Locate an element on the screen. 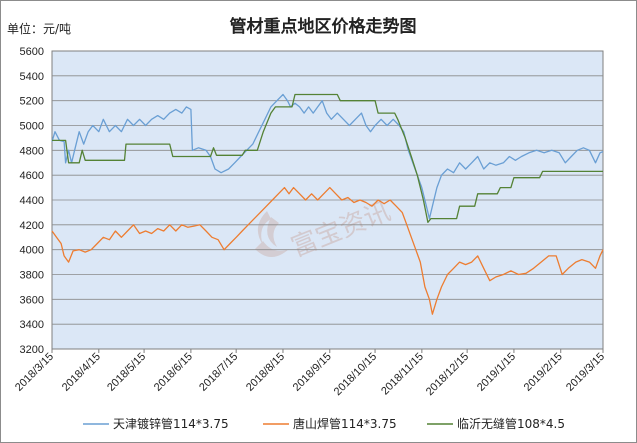 This screenshot has width=637, height=443. y-tick-label: 4400 is located at coordinates (32, 201).